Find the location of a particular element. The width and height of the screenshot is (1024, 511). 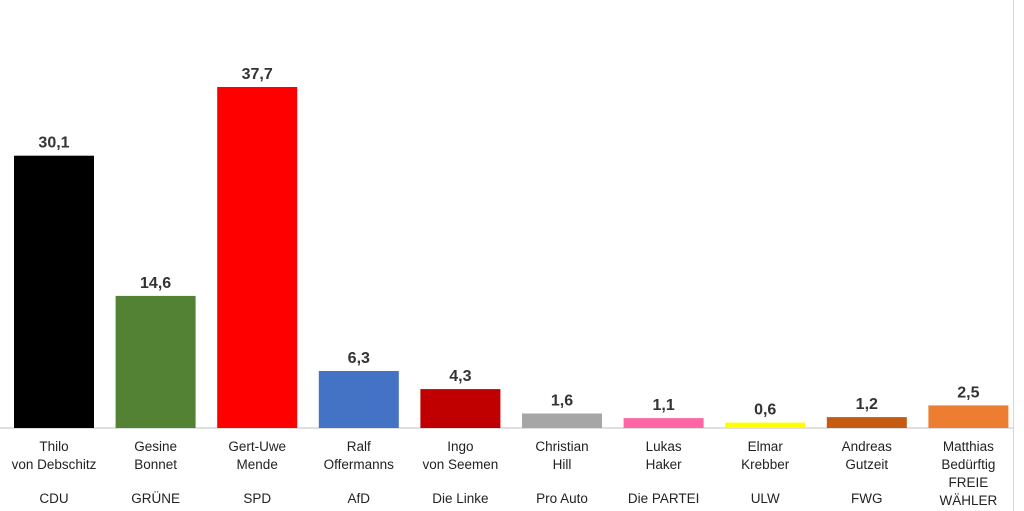

candidate-label-9-2: FREIE is located at coordinates (969, 482).